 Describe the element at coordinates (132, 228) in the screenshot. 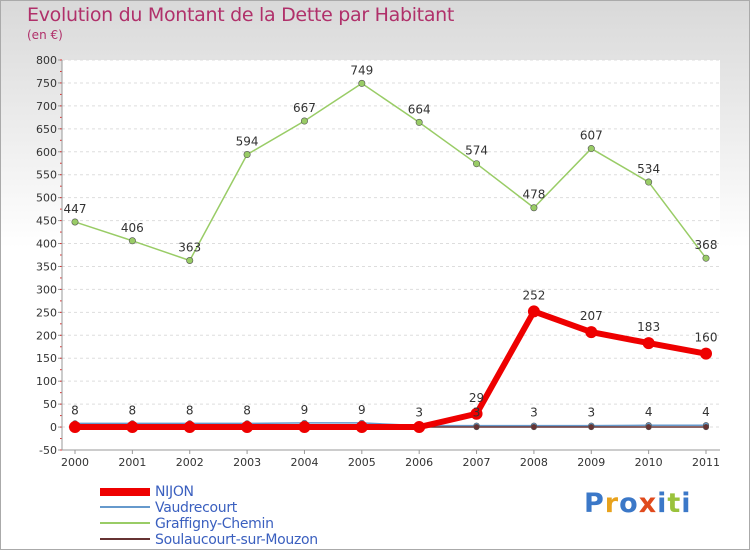

I see `data-label: 406` at that location.